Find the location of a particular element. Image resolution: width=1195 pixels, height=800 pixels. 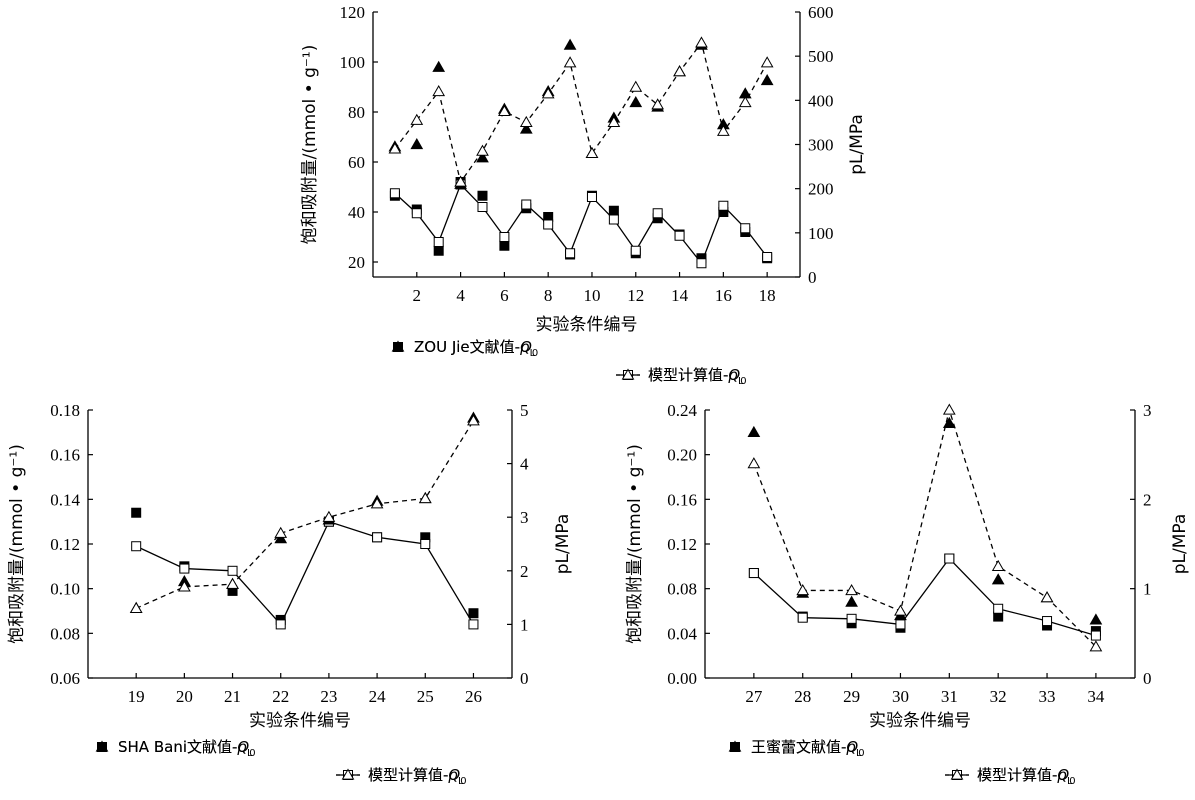

y-left-tick-label: 0.24 is located at coordinates (682, 410).